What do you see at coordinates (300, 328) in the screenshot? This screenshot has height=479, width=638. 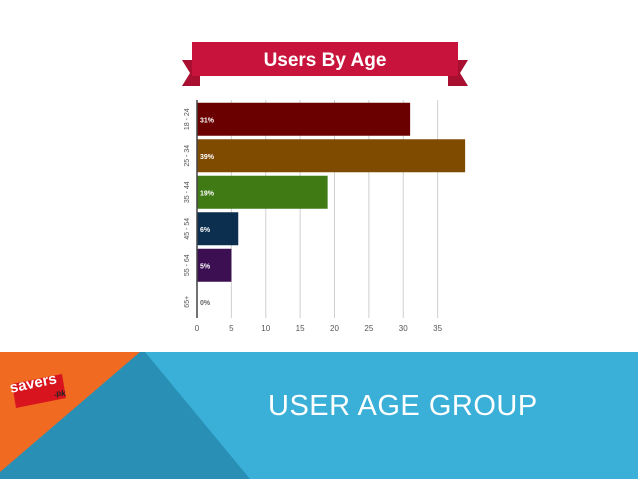 I see `x-tick-label: 15` at bounding box center [300, 328].